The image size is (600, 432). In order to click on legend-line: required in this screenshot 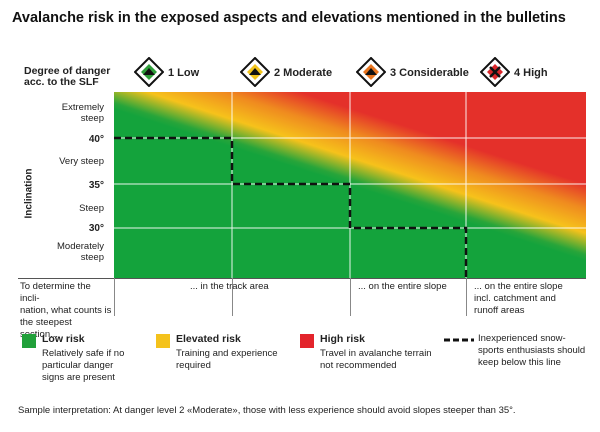, I will do `click(193, 365)`.